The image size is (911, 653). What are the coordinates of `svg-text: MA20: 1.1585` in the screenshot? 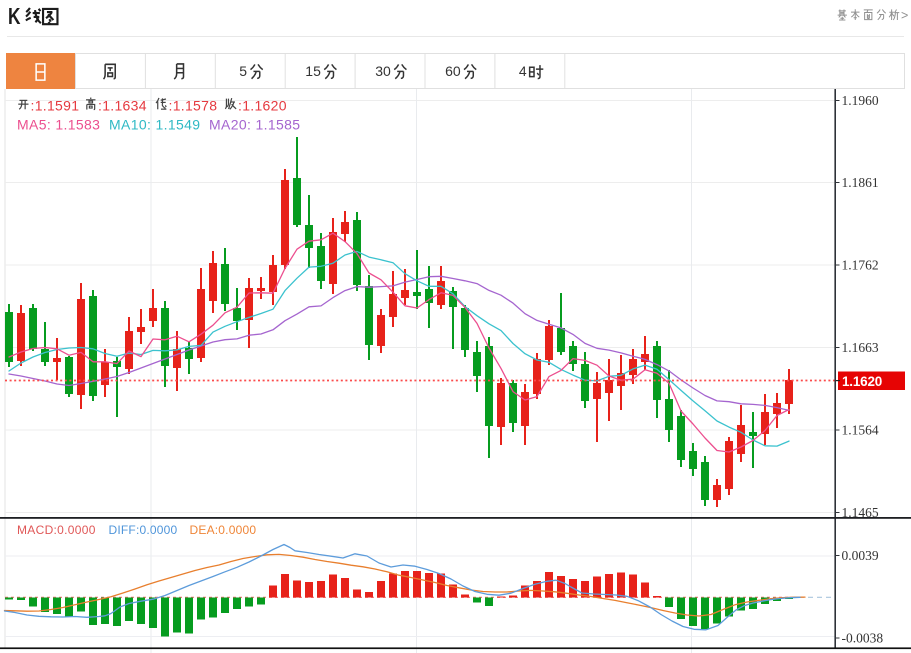 It's located at (254, 125).